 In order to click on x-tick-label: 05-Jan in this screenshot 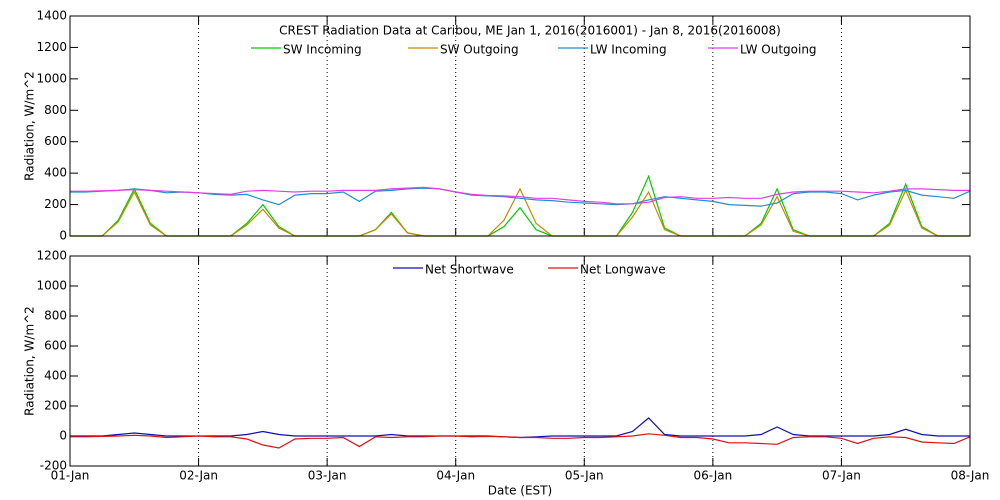, I will do `click(584, 476)`.